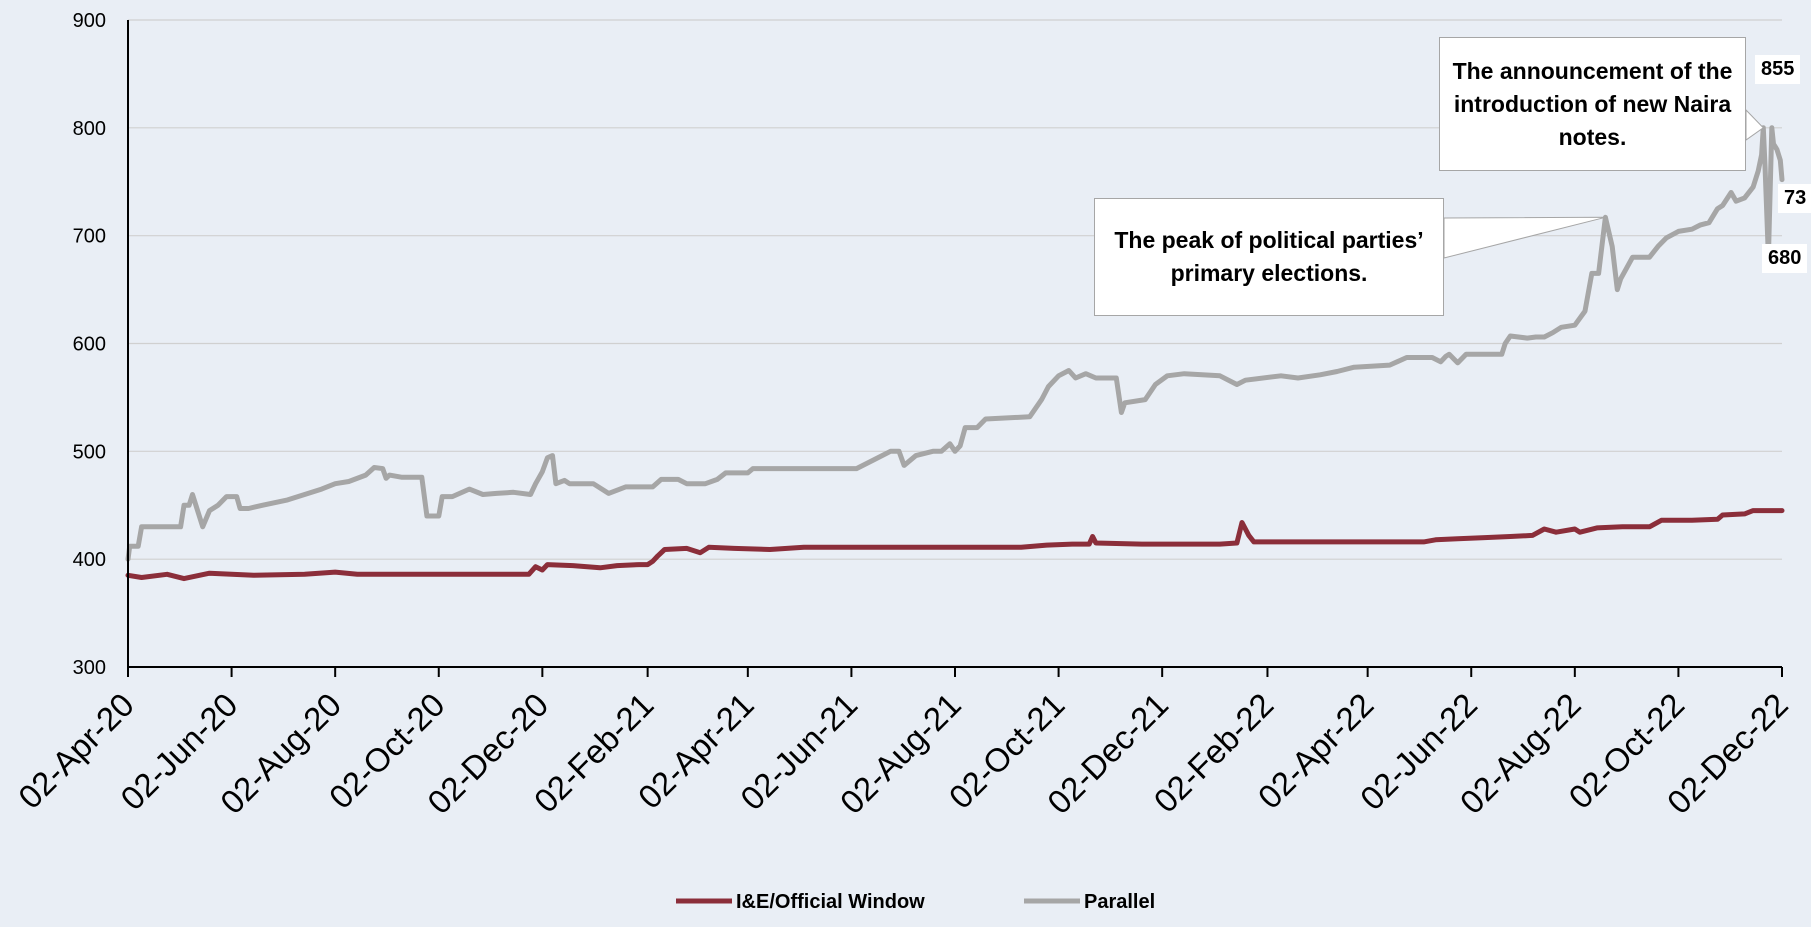  What do you see at coordinates (1794, 198) in the screenshot?
I see `data-label-73: 73` at bounding box center [1794, 198].